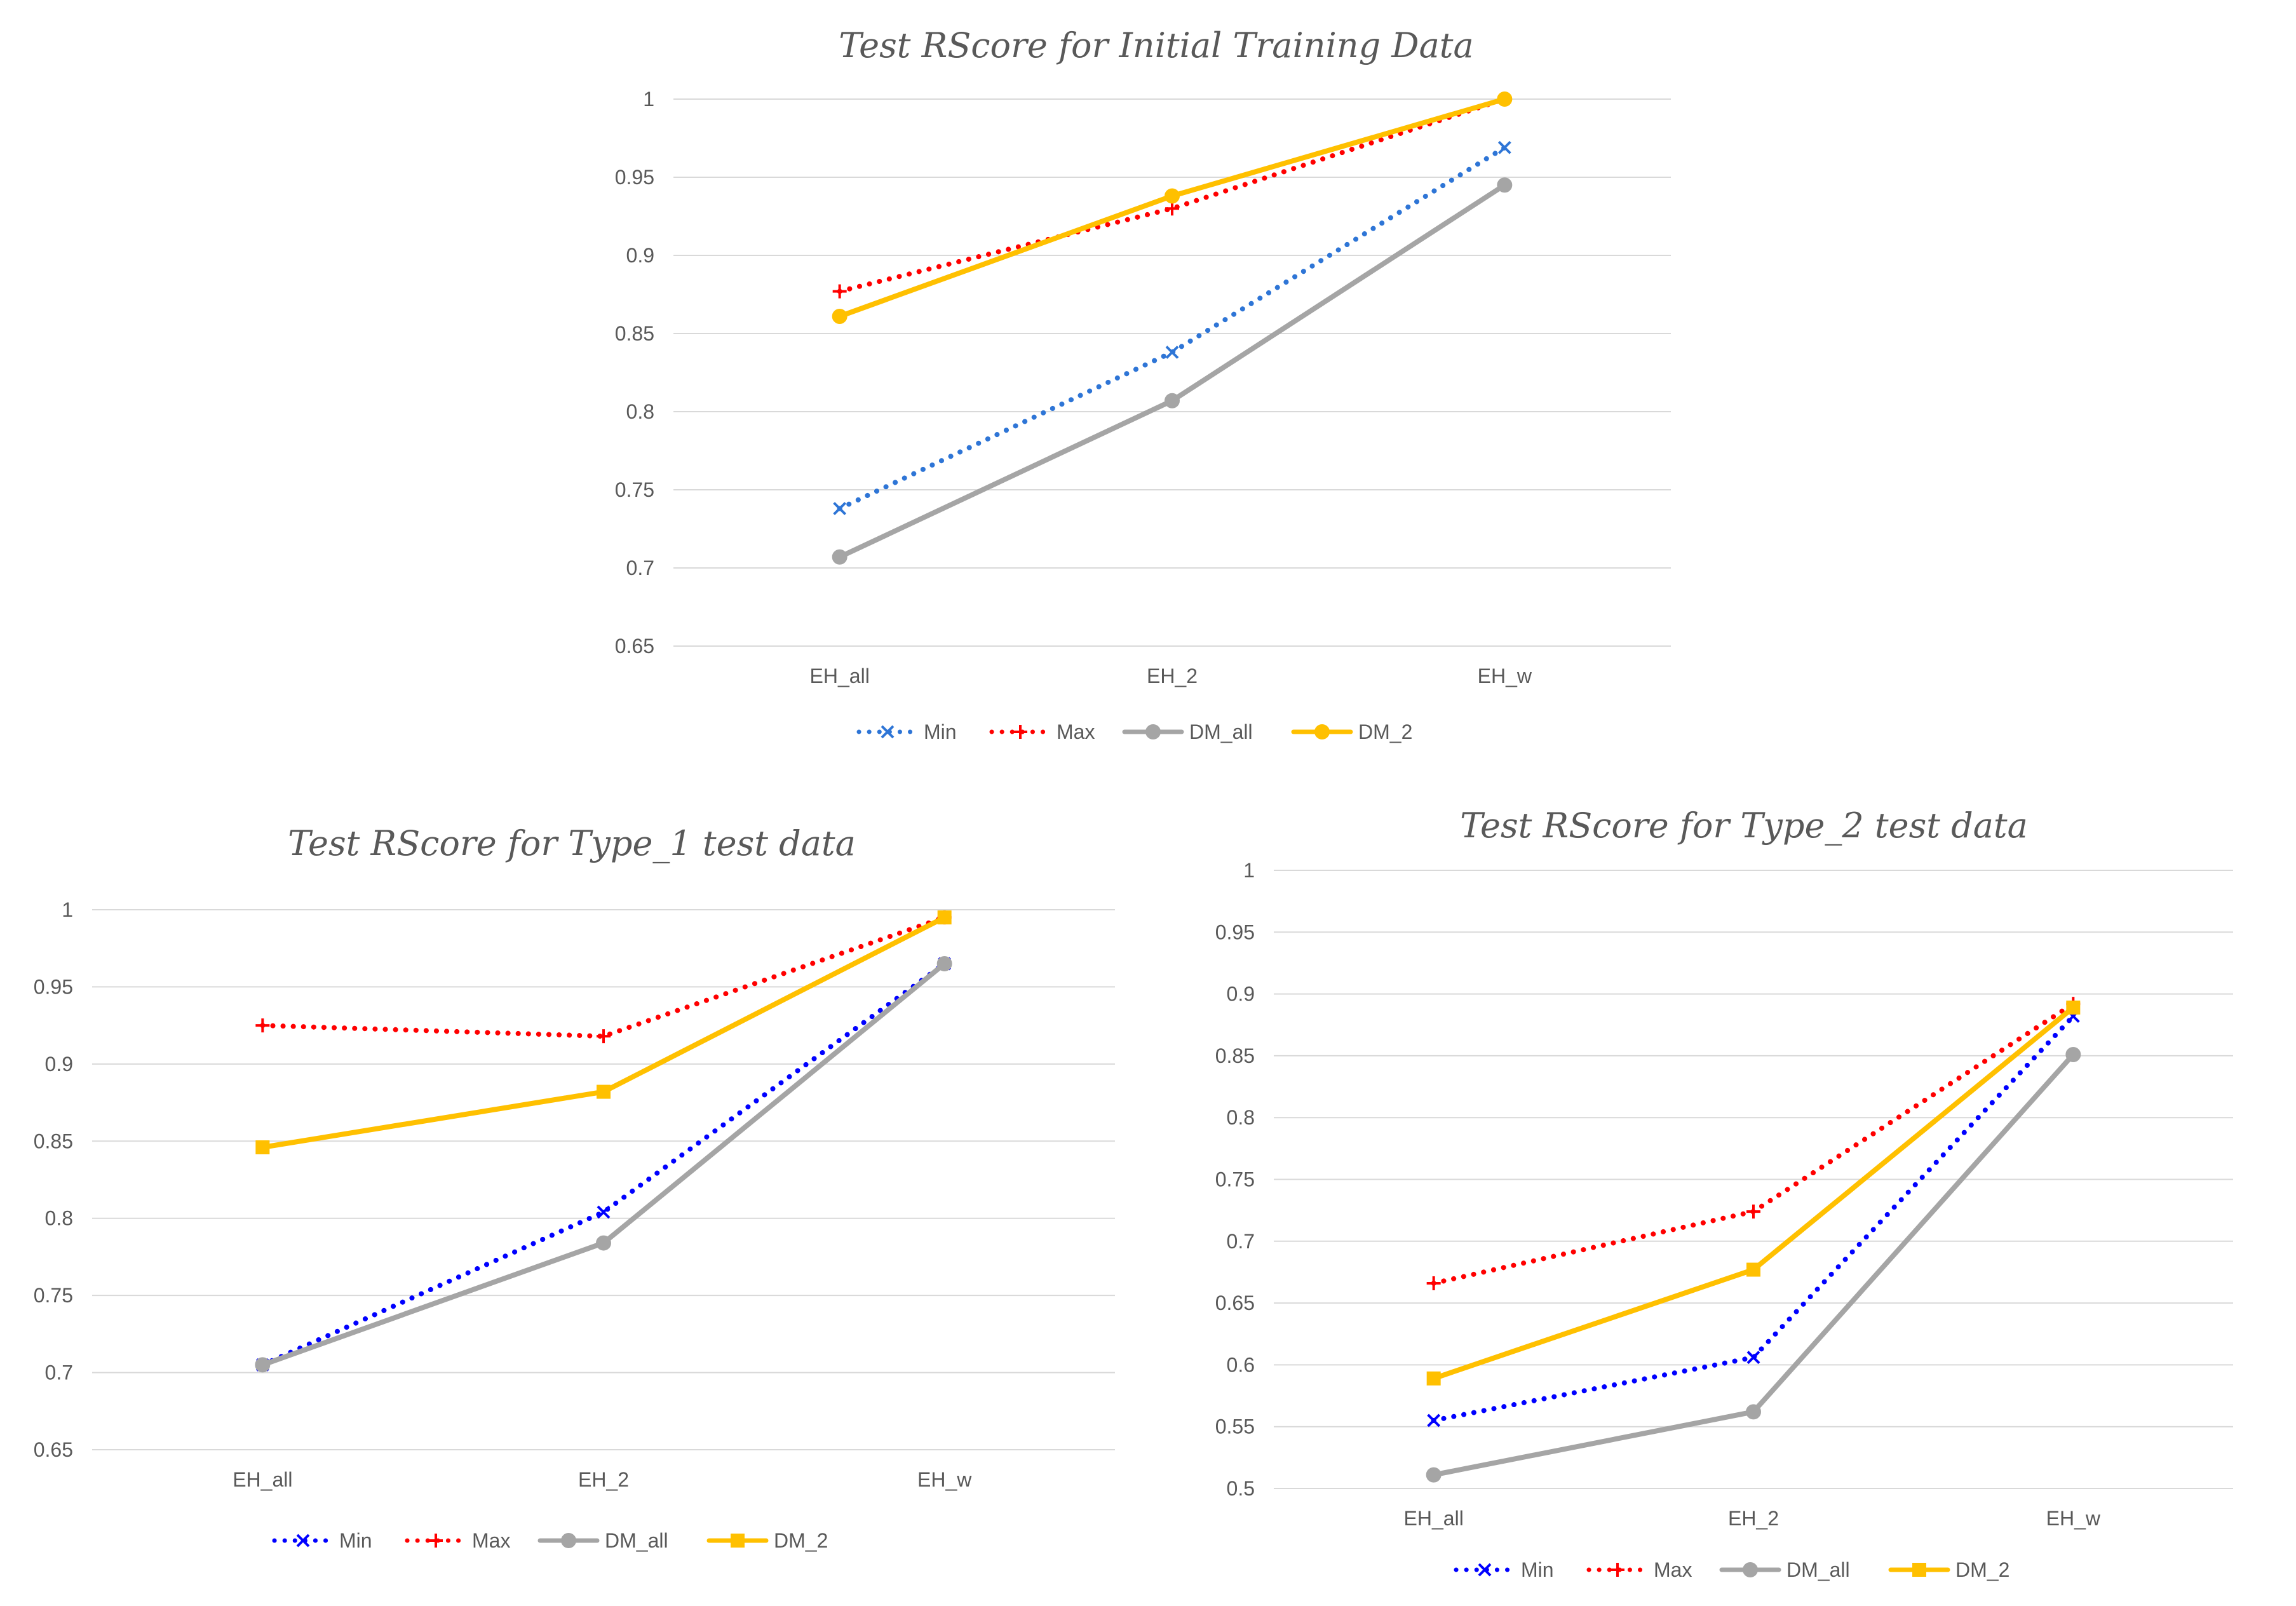 The image size is (2296, 1606). I want to click on chart-title: Test RScore for Initial Training Data, so click(1156, 45).